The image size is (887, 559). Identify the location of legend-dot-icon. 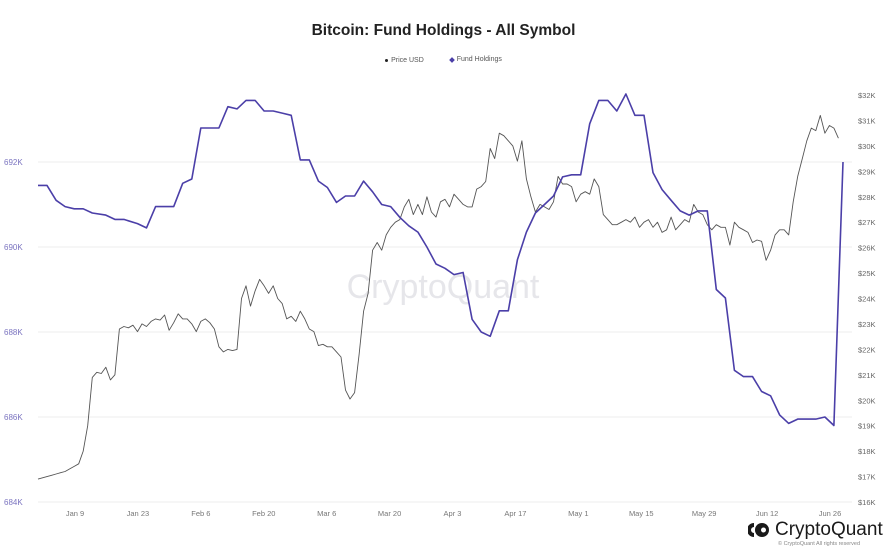
(387, 60).